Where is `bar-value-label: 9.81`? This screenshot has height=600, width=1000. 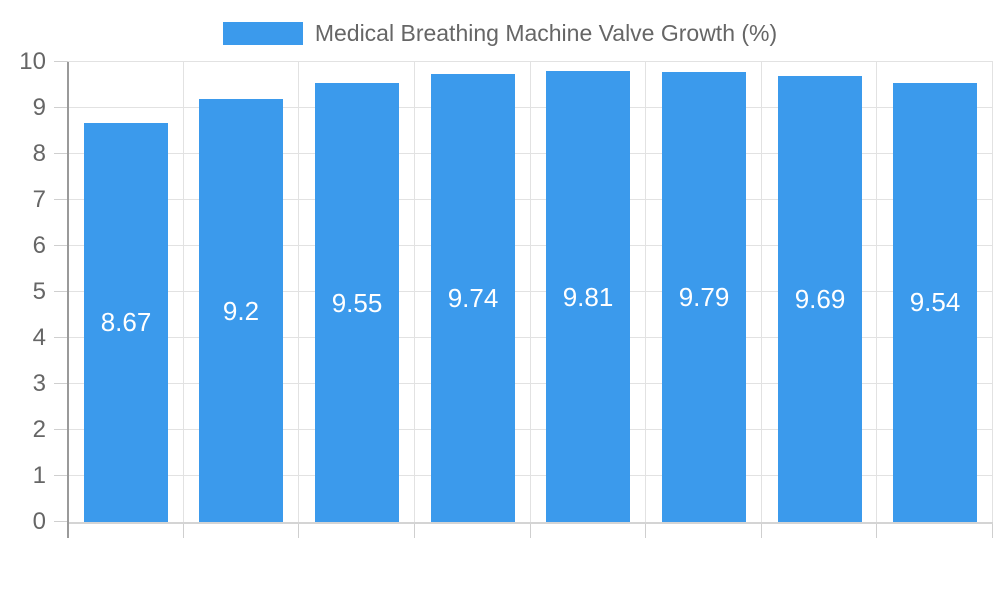
bar-value-label: 9.81 is located at coordinates (588, 297).